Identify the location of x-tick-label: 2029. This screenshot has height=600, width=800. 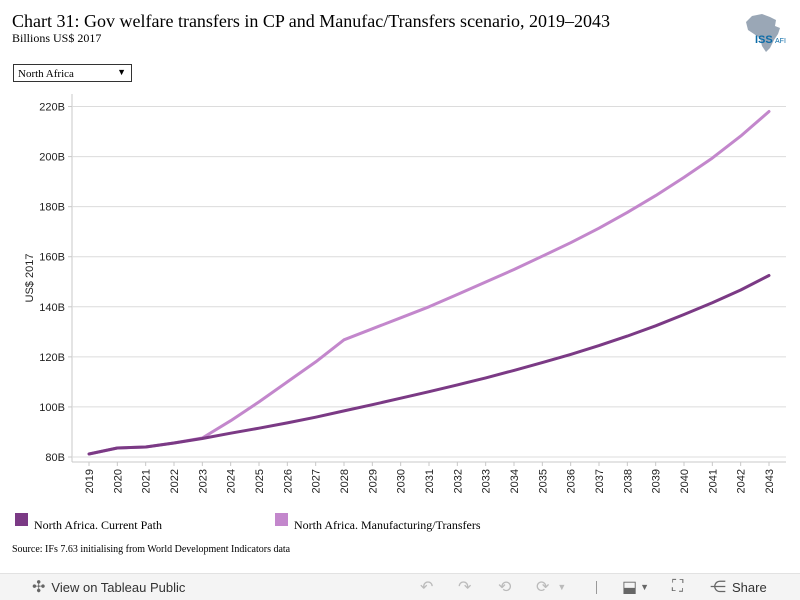
(373, 481).